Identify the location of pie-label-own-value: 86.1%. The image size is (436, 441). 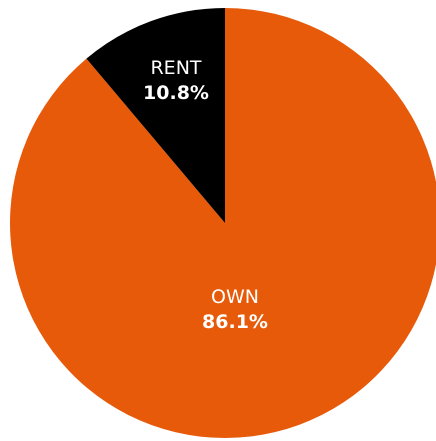
(235, 322).